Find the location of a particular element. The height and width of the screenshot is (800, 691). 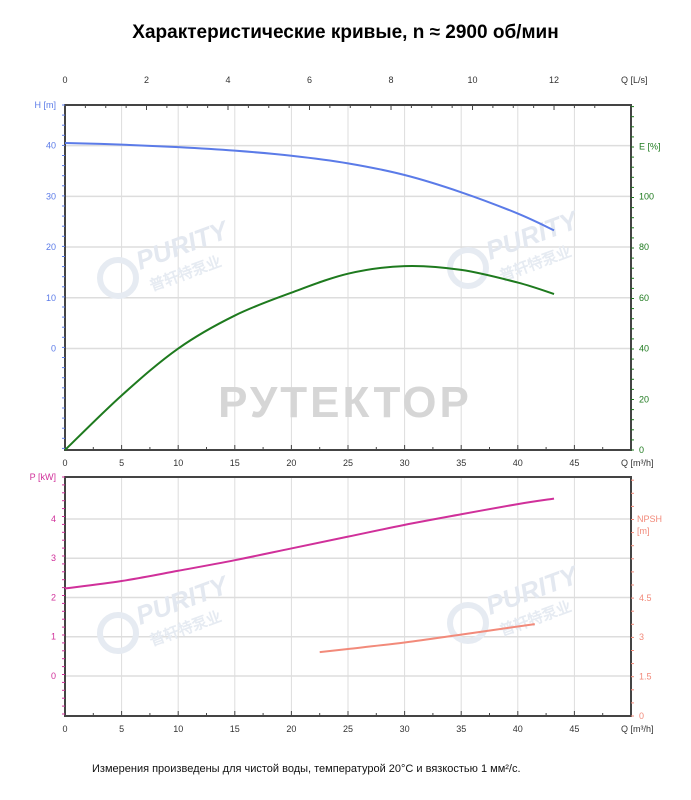

y-left-axis-label: H [m] is located at coordinates (46, 105).